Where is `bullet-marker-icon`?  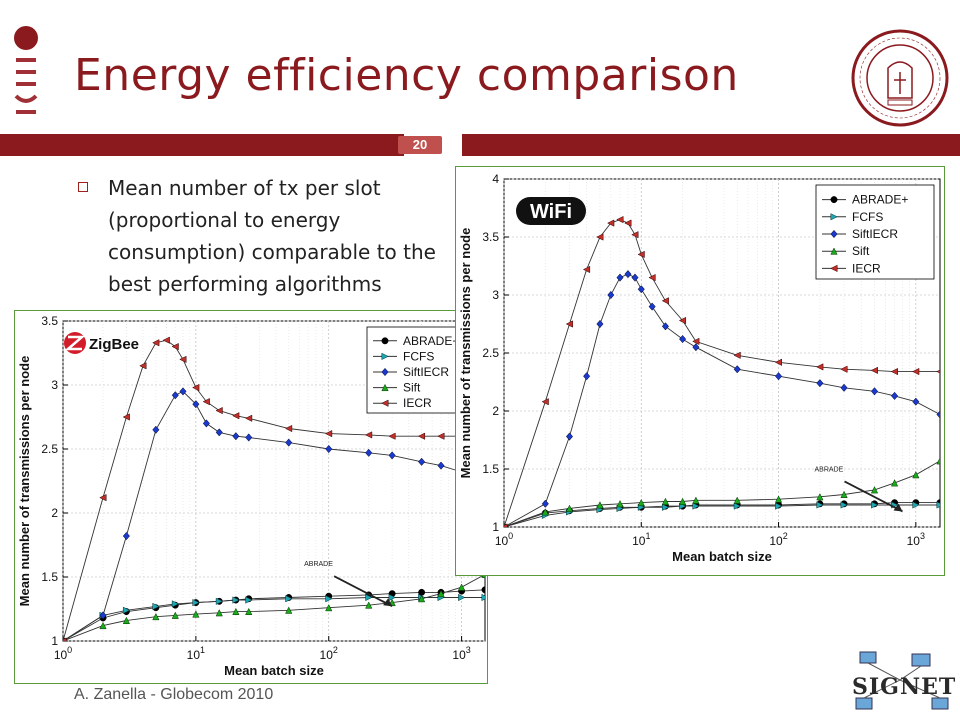
bullet-marker-icon is located at coordinates (83, 187).